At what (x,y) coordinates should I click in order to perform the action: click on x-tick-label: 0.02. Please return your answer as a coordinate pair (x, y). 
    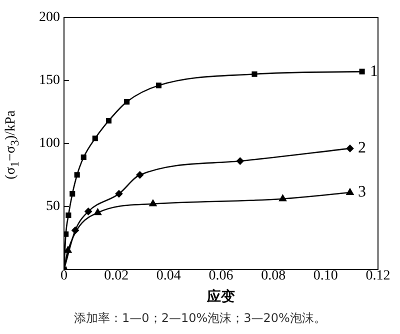
    Looking at the image, I should click on (116, 276).